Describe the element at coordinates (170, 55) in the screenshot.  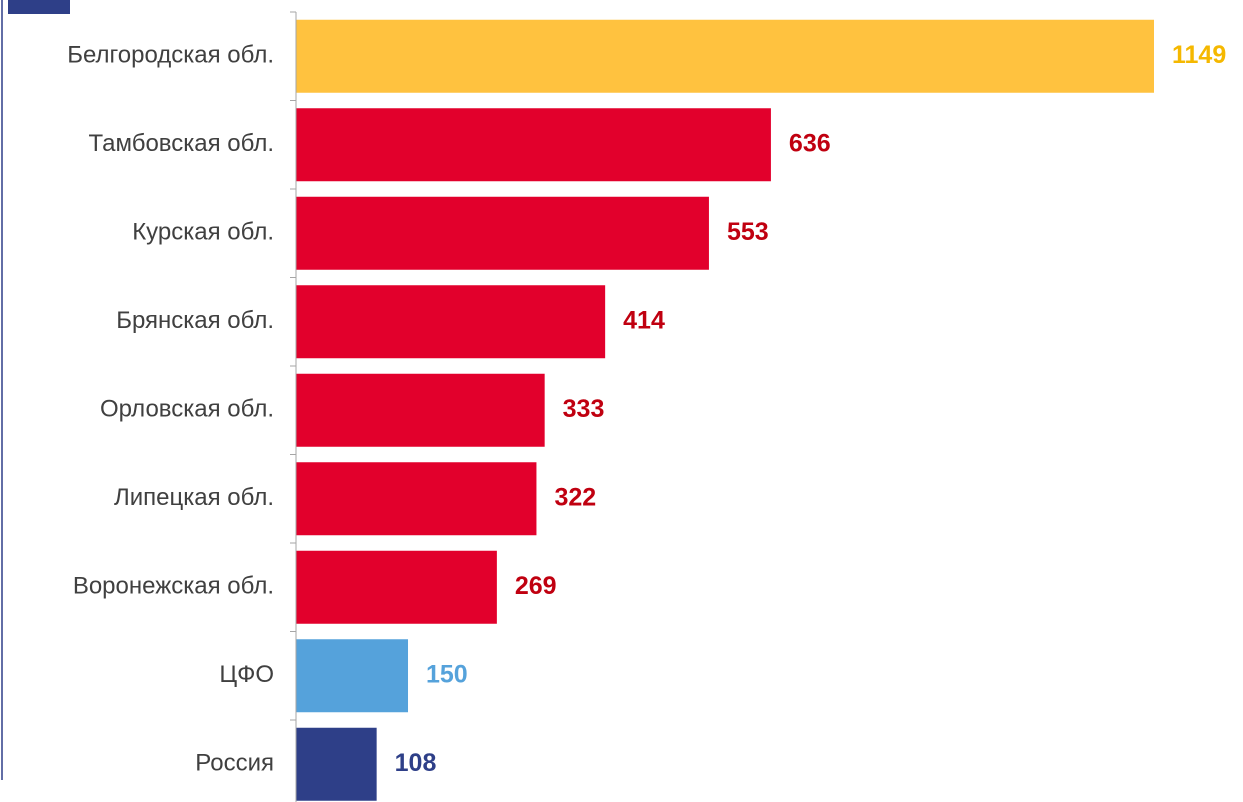
I see `category-label: Белгородская обл.` at that location.